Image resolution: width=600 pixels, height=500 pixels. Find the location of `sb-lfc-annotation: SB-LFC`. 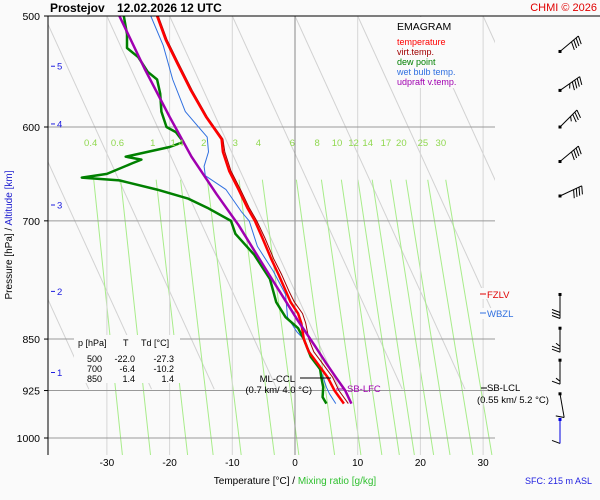

sb-lfc-annotation: SB-LFC is located at coordinates (358, 389).